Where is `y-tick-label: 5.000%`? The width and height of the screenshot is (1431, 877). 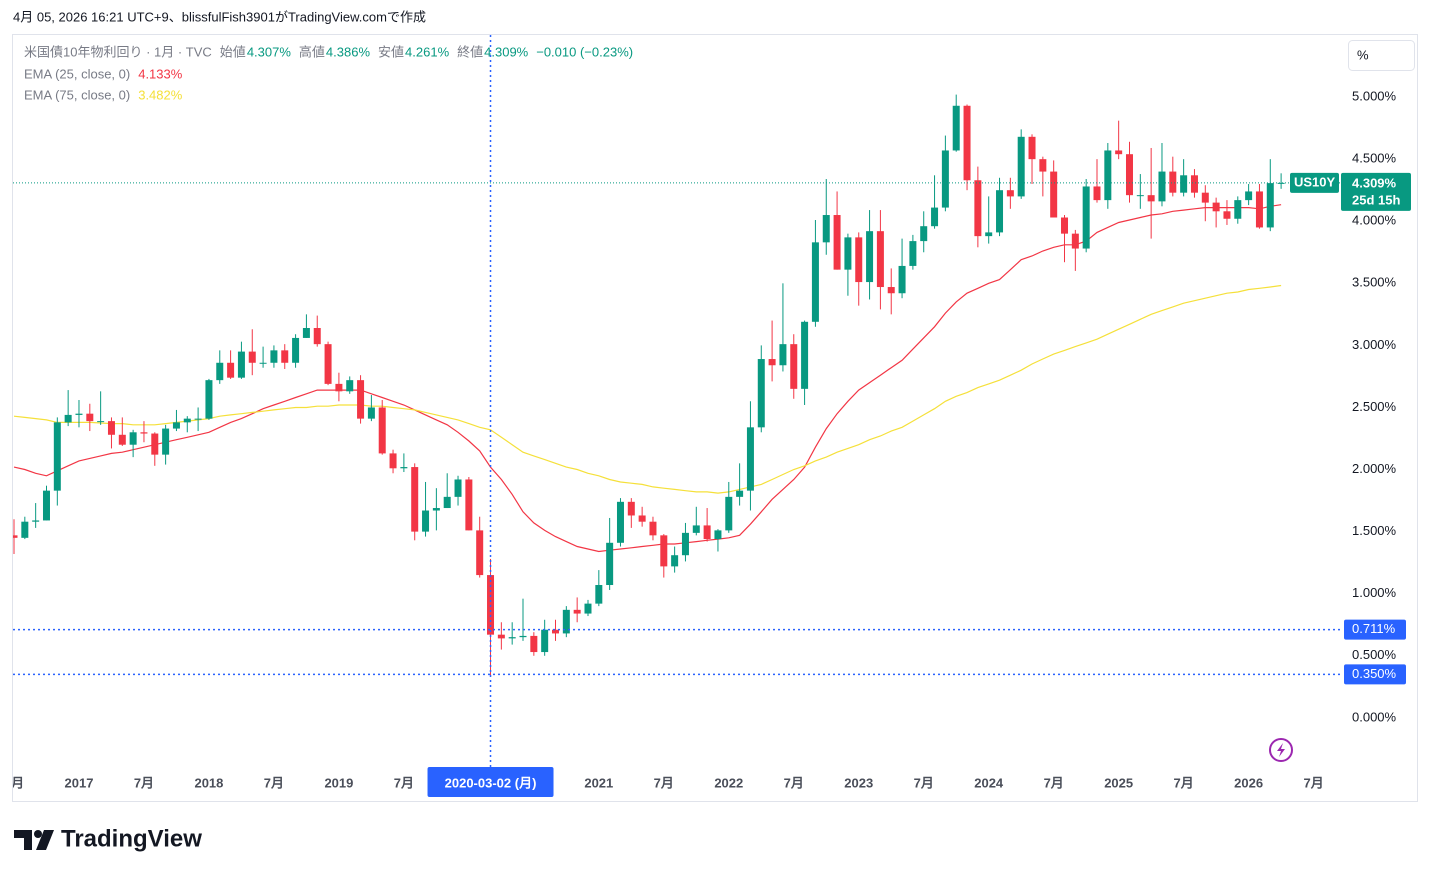 y-tick-label: 5.000% is located at coordinates (1374, 96).